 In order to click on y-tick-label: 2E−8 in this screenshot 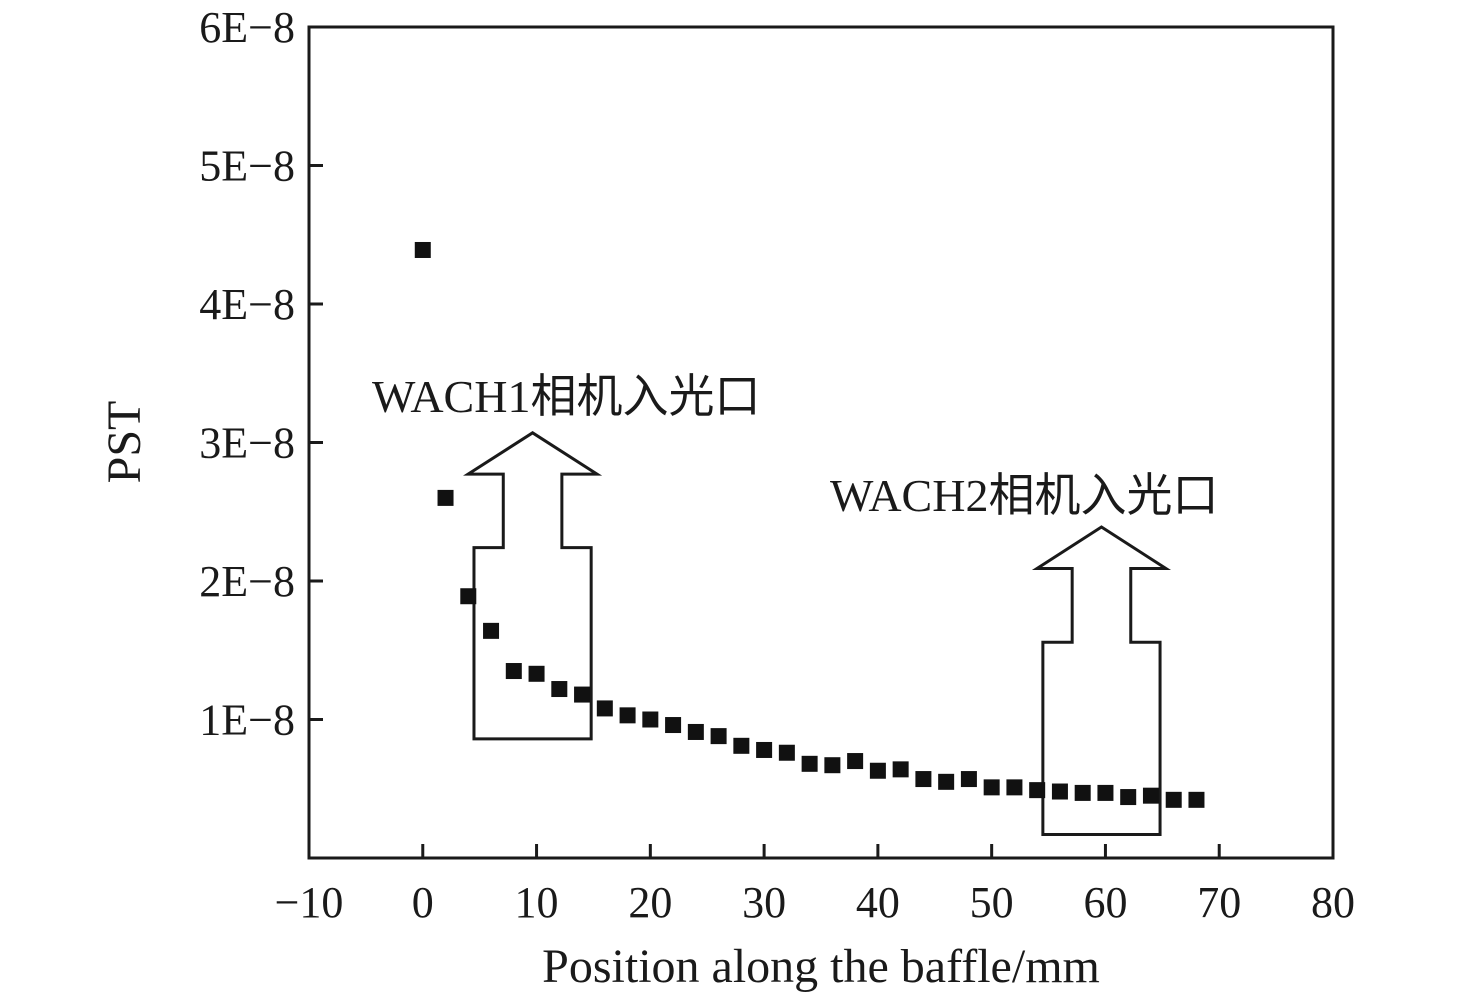, I will do `click(247, 581)`.